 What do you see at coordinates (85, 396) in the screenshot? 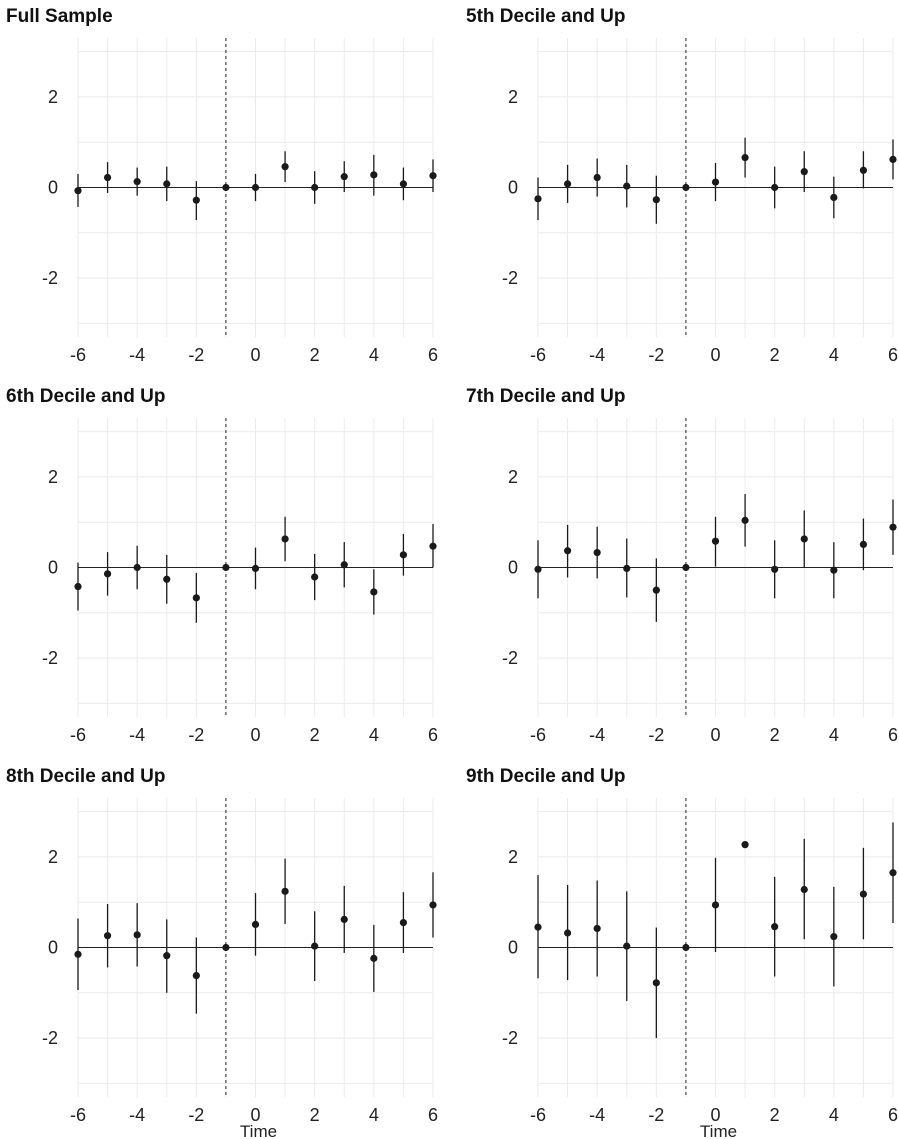
I see `panel-title: 6th Decile and Up` at bounding box center [85, 396].